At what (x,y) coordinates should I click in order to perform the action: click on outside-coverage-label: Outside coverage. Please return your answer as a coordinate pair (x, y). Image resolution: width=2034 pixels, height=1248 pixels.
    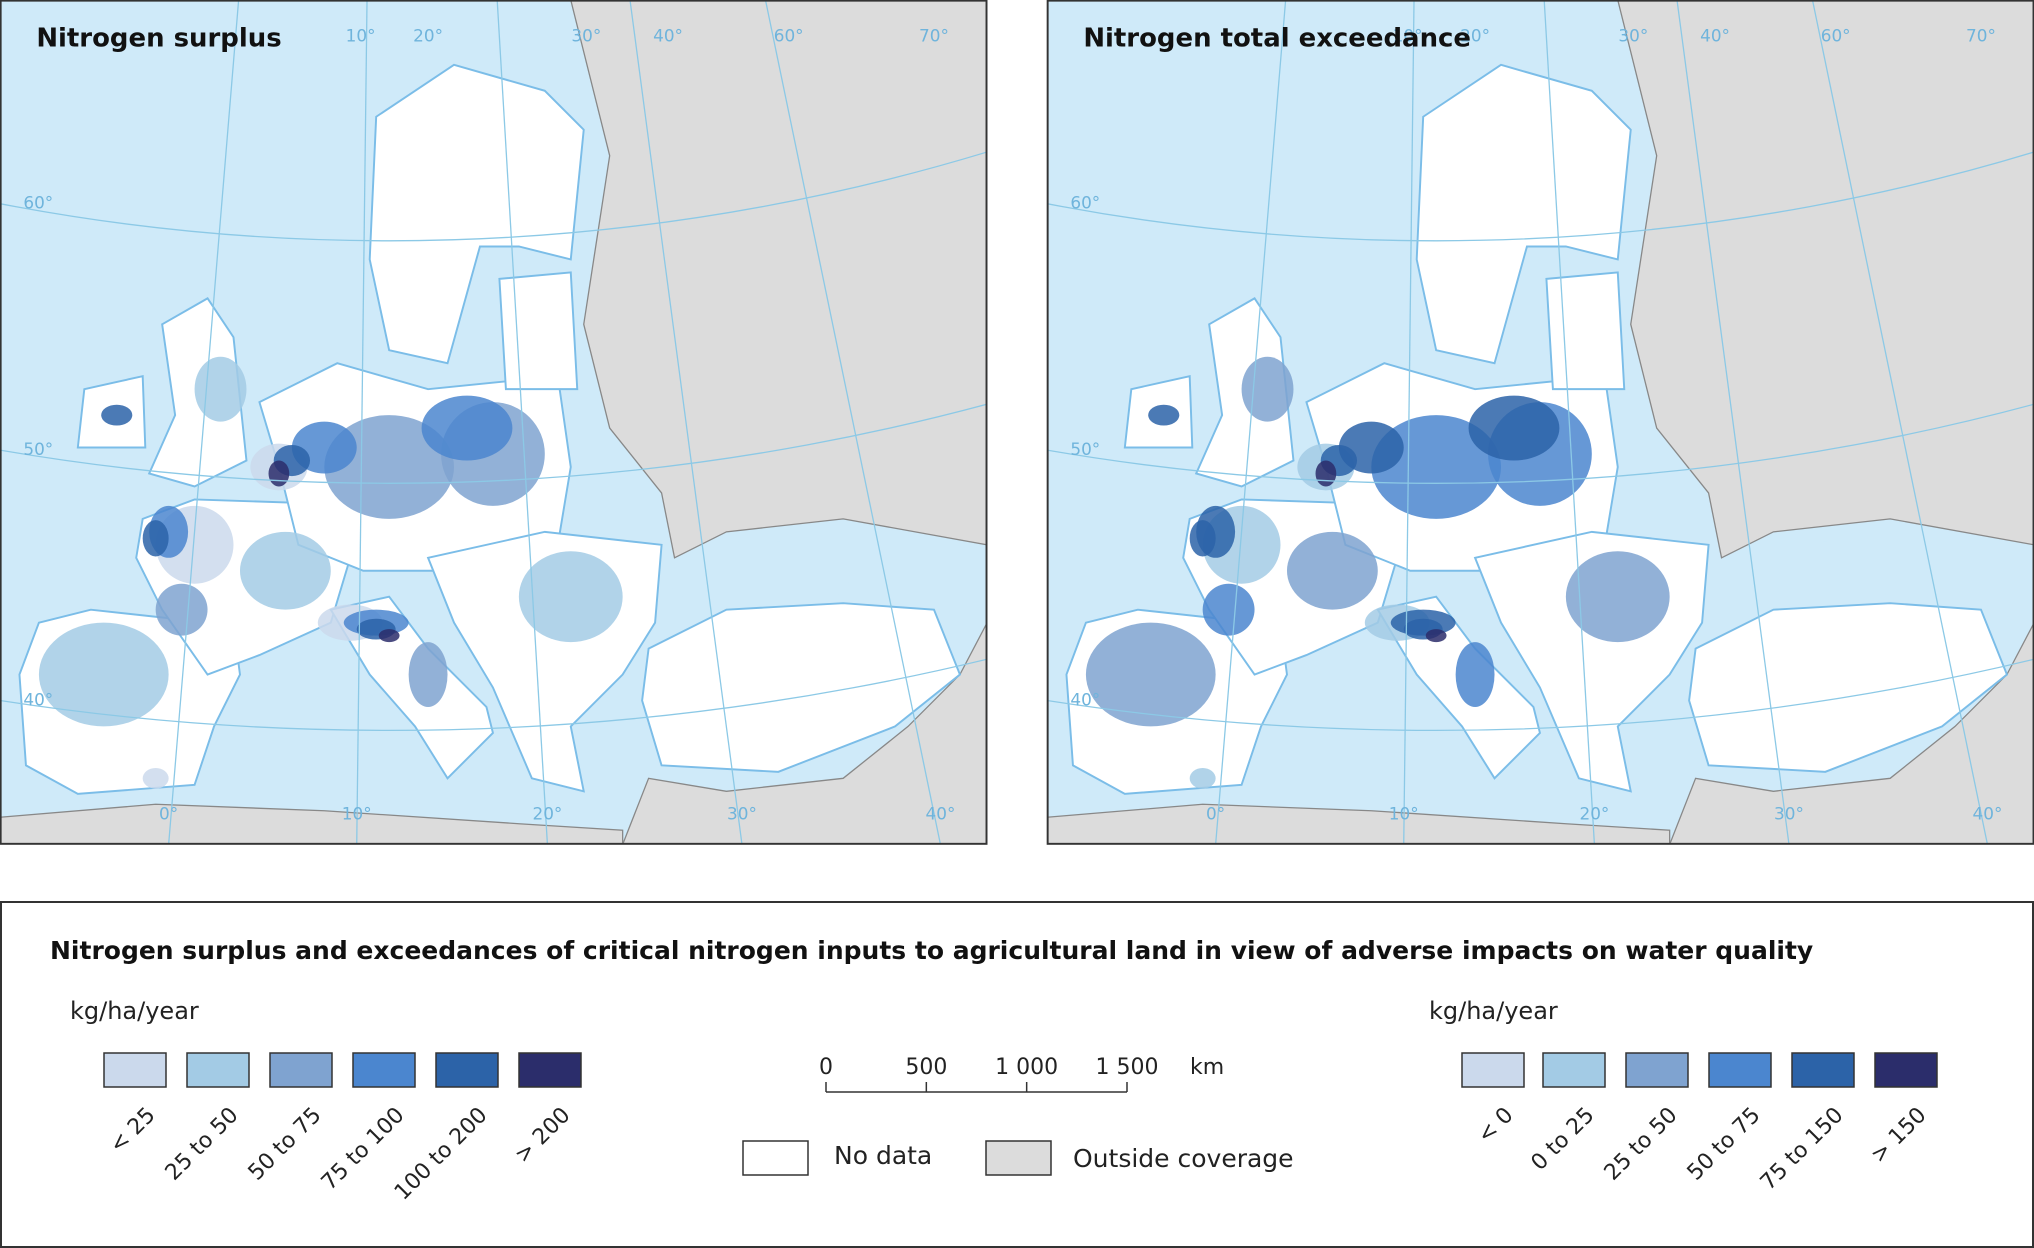
    Looking at the image, I should click on (1183, 1158).